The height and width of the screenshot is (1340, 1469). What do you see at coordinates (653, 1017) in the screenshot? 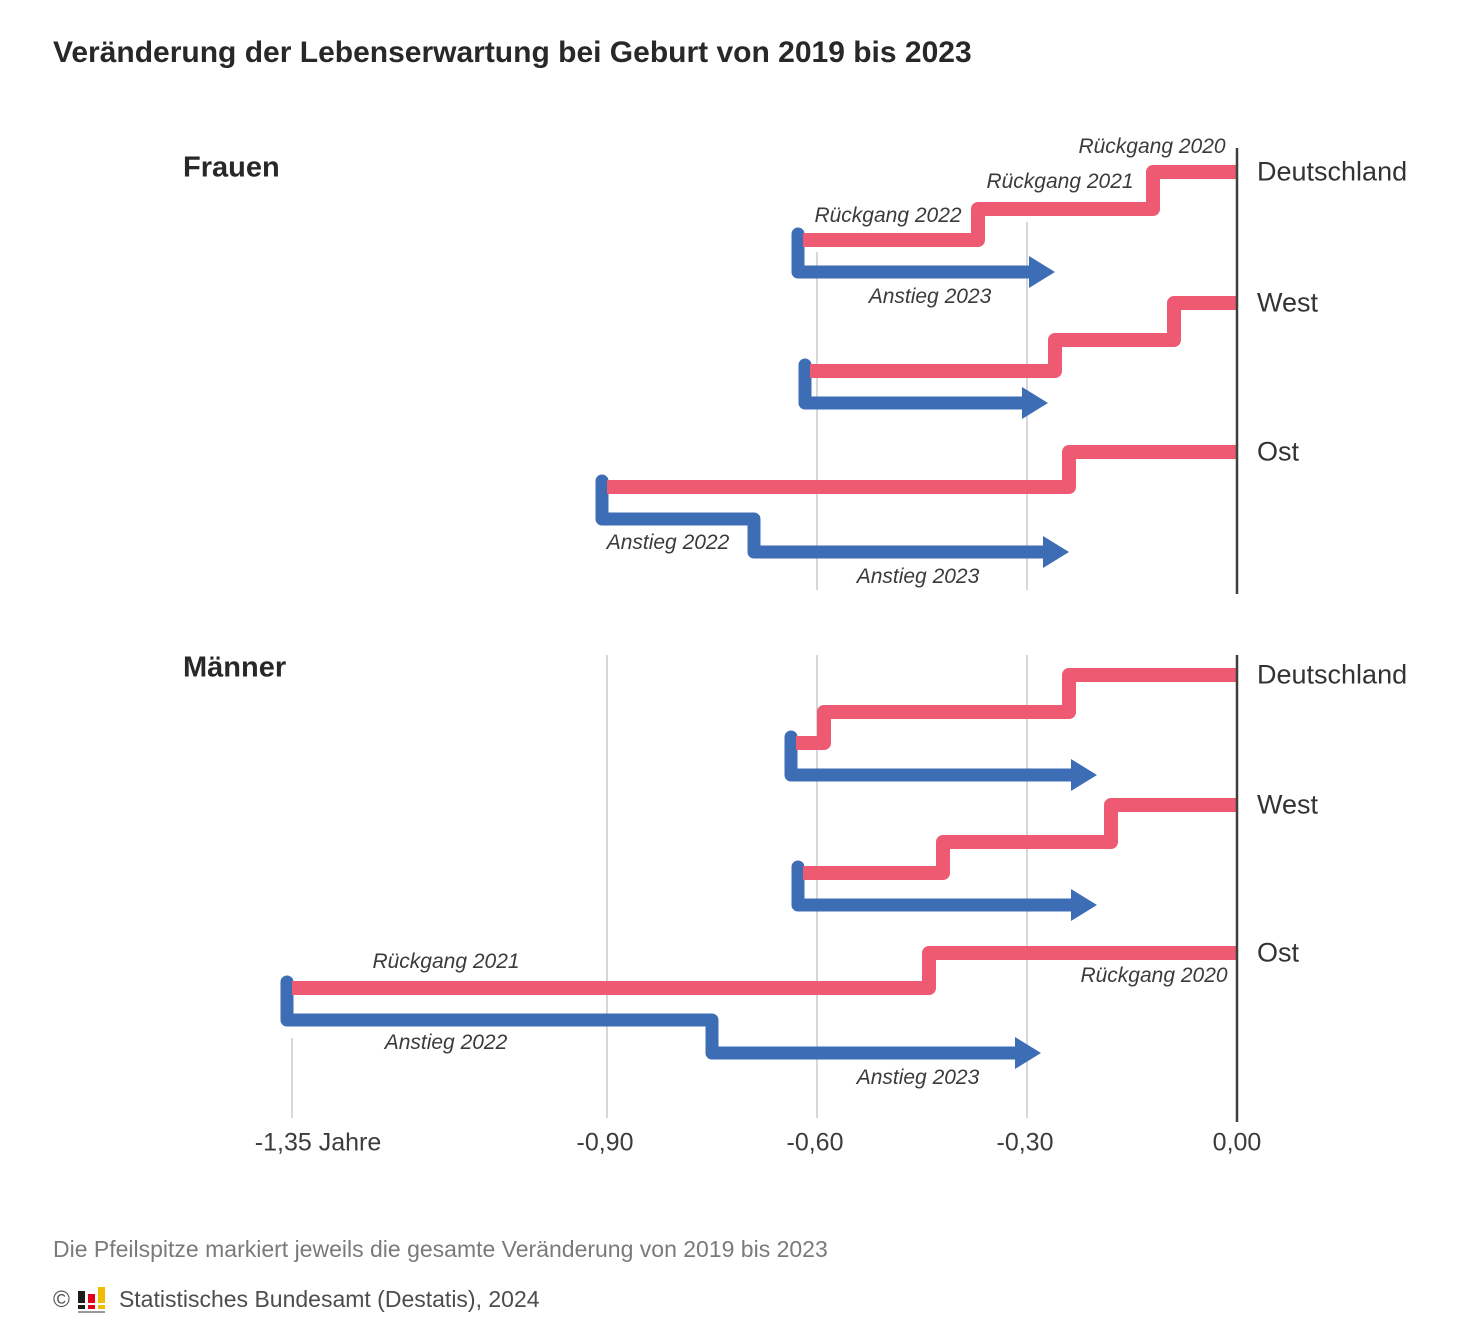
I see `increase-line-männer-ost` at bounding box center [653, 1017].